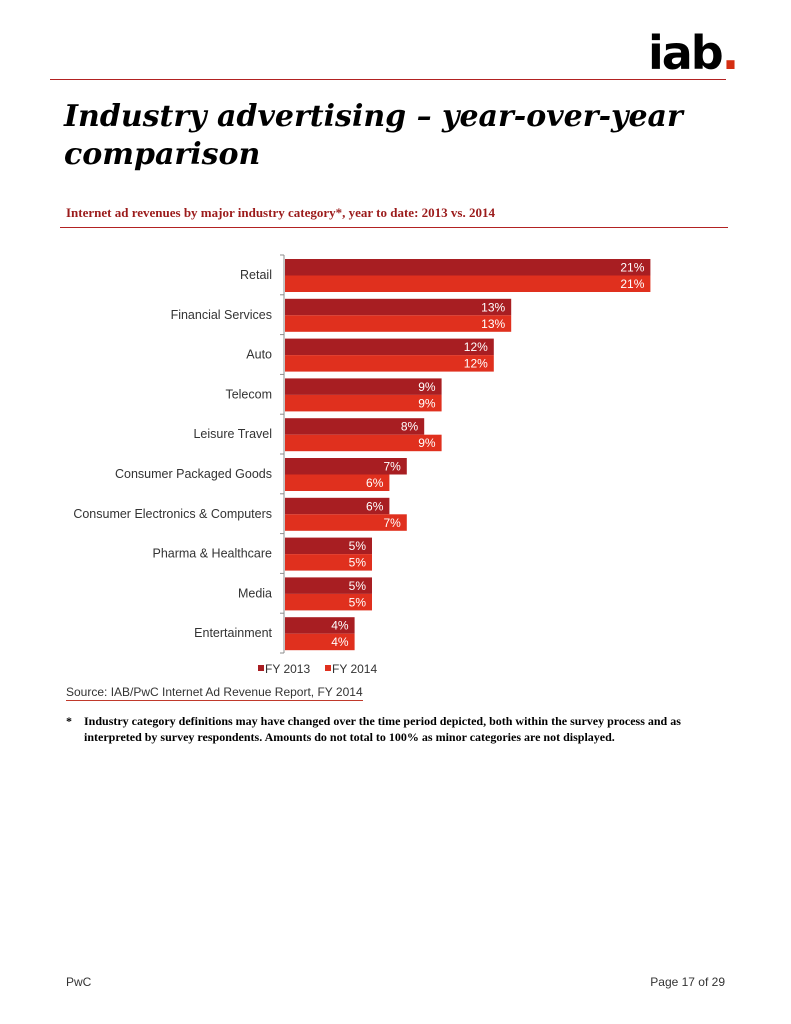 The height and width of the screenshot is (1024, 791). Describe the element at coordinates (687, 982) in the screenshot. I see `page-number: Page 17 of 29` at that location.